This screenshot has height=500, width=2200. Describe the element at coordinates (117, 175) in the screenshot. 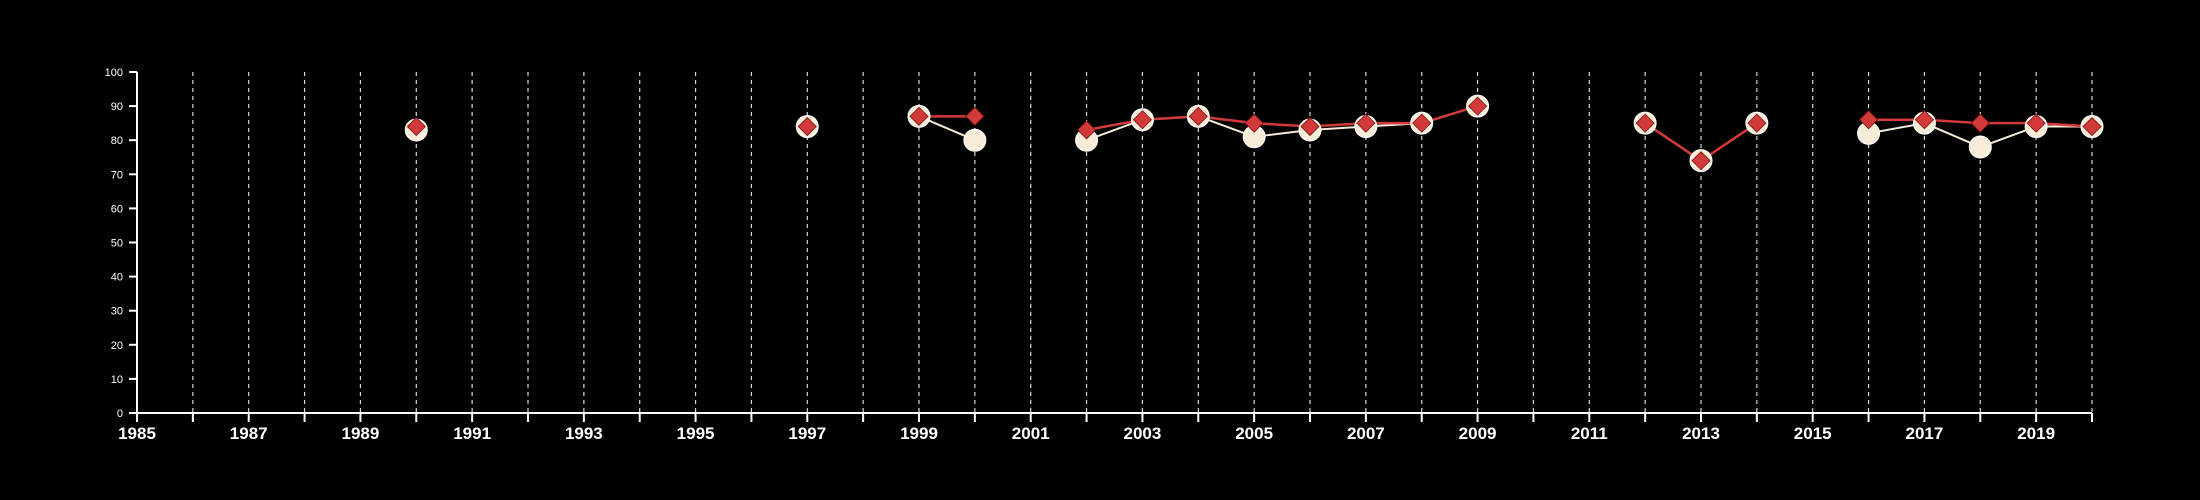

I see `y-tick-label: 70` at that location.